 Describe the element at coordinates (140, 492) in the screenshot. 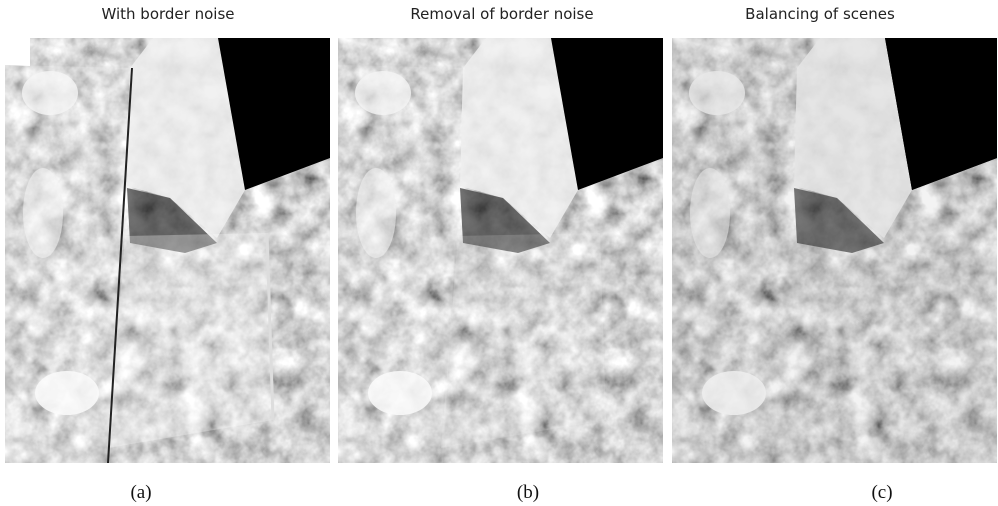

I see `panel-caption: (a)` at that location.